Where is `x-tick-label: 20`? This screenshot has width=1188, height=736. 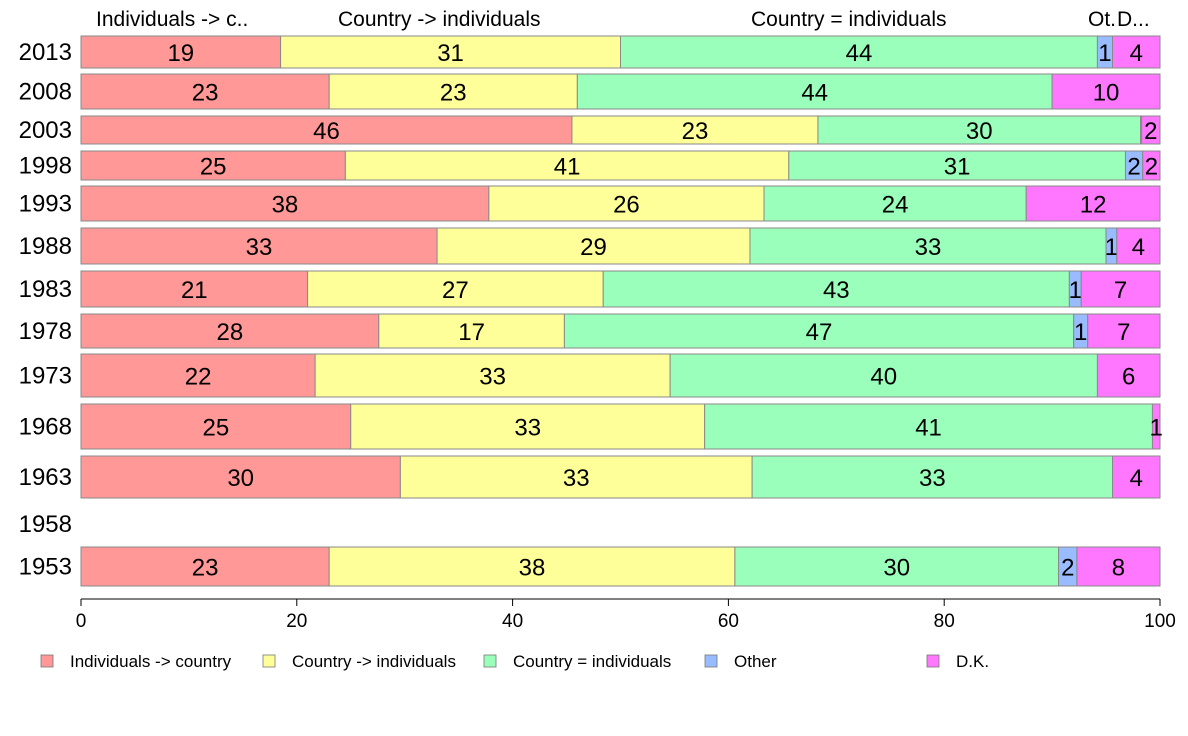
x-tick-label: 20 is located at coordinates (296, 621).